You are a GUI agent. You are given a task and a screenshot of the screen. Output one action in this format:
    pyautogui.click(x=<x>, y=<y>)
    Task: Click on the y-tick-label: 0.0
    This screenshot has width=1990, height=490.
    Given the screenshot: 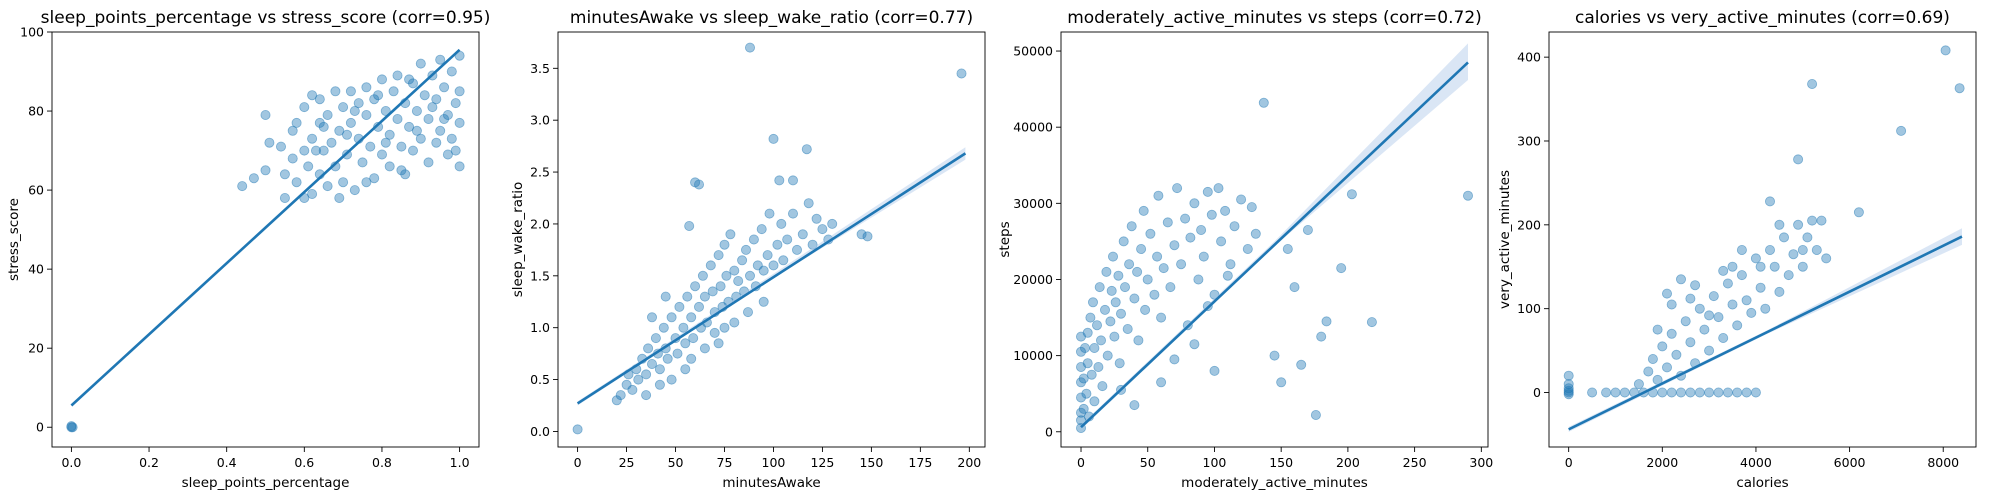 What is the action you would take?
    pyautogui.click(x=540, y=431)
    